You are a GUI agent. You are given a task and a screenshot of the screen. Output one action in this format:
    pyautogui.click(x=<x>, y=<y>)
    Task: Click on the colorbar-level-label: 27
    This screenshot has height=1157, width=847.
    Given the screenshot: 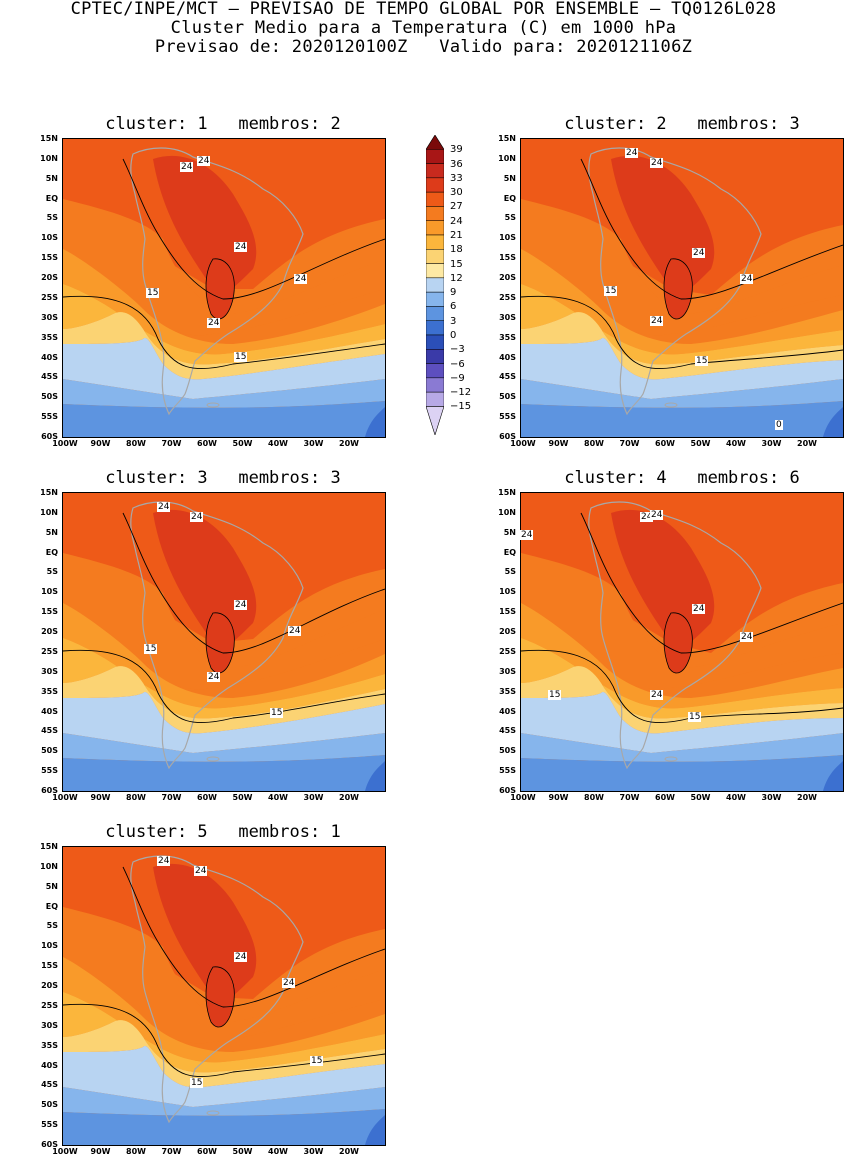 What is the action you would take?
    pyautogui.click(x=456, y=207)
    